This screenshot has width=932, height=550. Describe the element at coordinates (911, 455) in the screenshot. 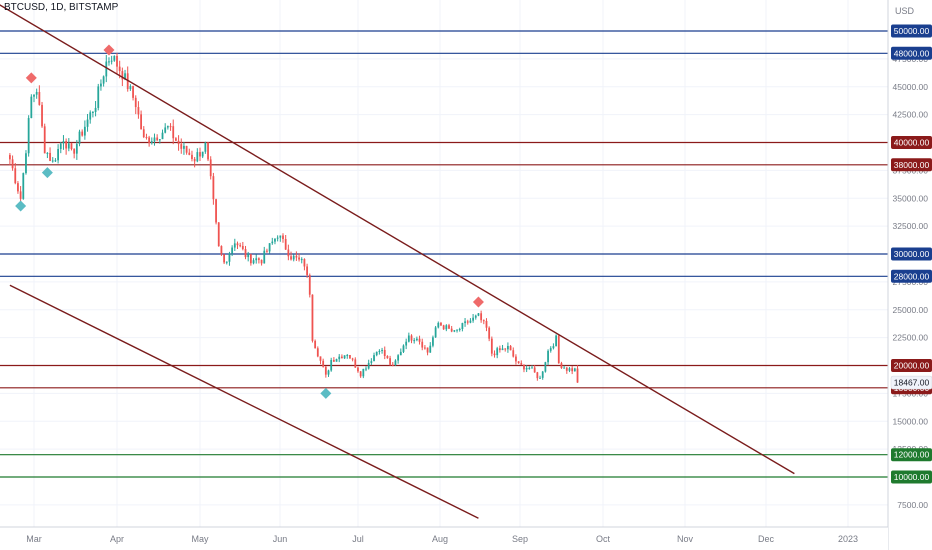

I see `level-price-tag: 12000.00` at that location.